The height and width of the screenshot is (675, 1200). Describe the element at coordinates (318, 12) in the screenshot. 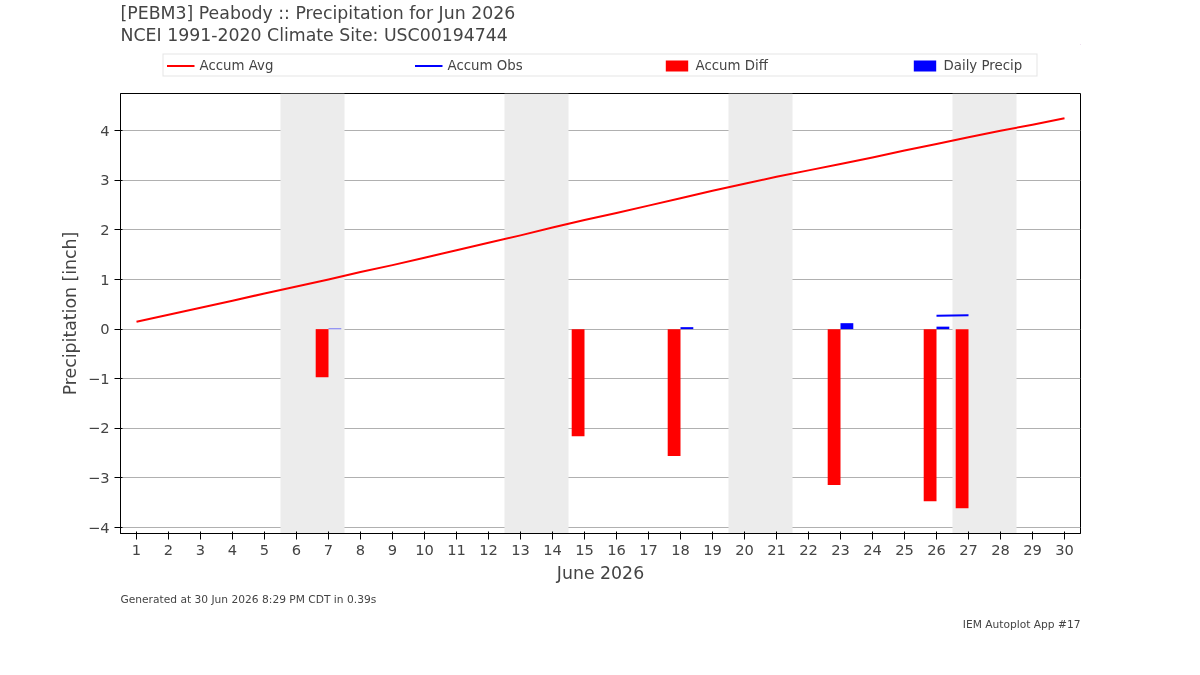

I see `chart-title: [PEBM3] Peabody :: Precipitation for Jun 2026` at that location.